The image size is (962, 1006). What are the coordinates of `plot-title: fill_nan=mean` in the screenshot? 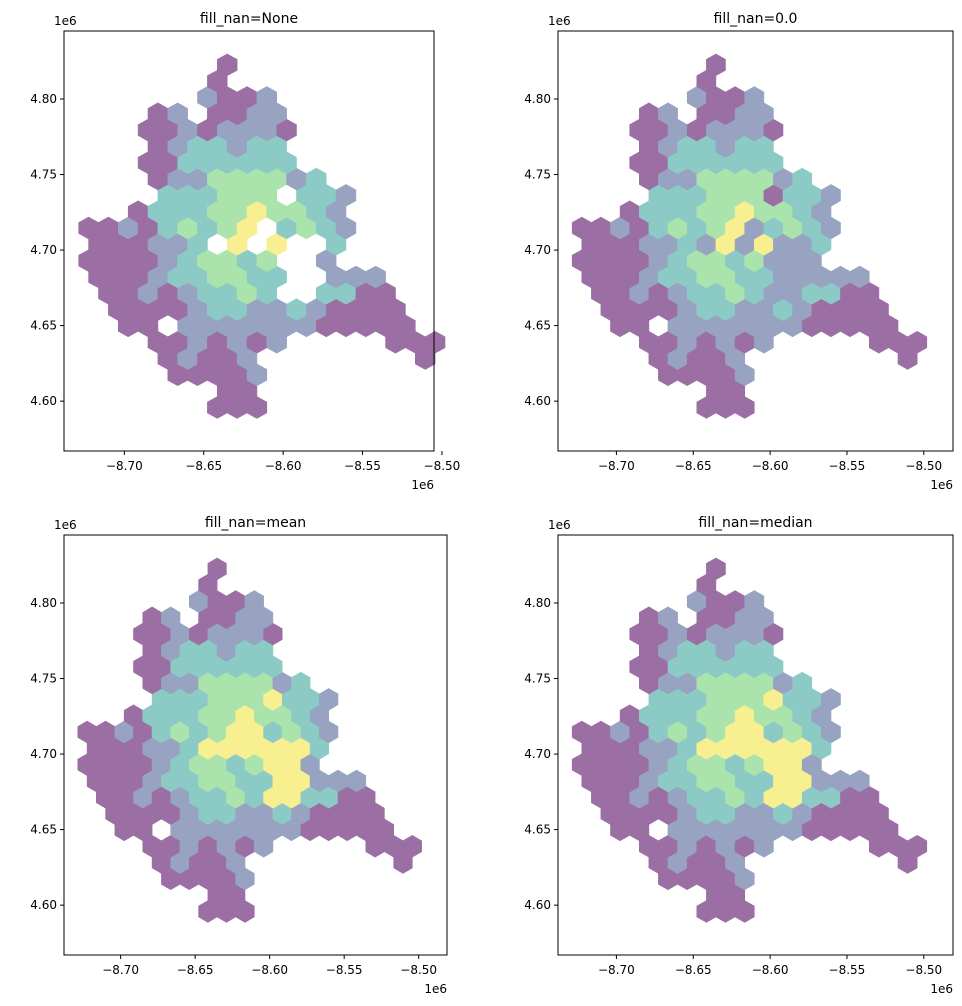 It's located at (255, 523).